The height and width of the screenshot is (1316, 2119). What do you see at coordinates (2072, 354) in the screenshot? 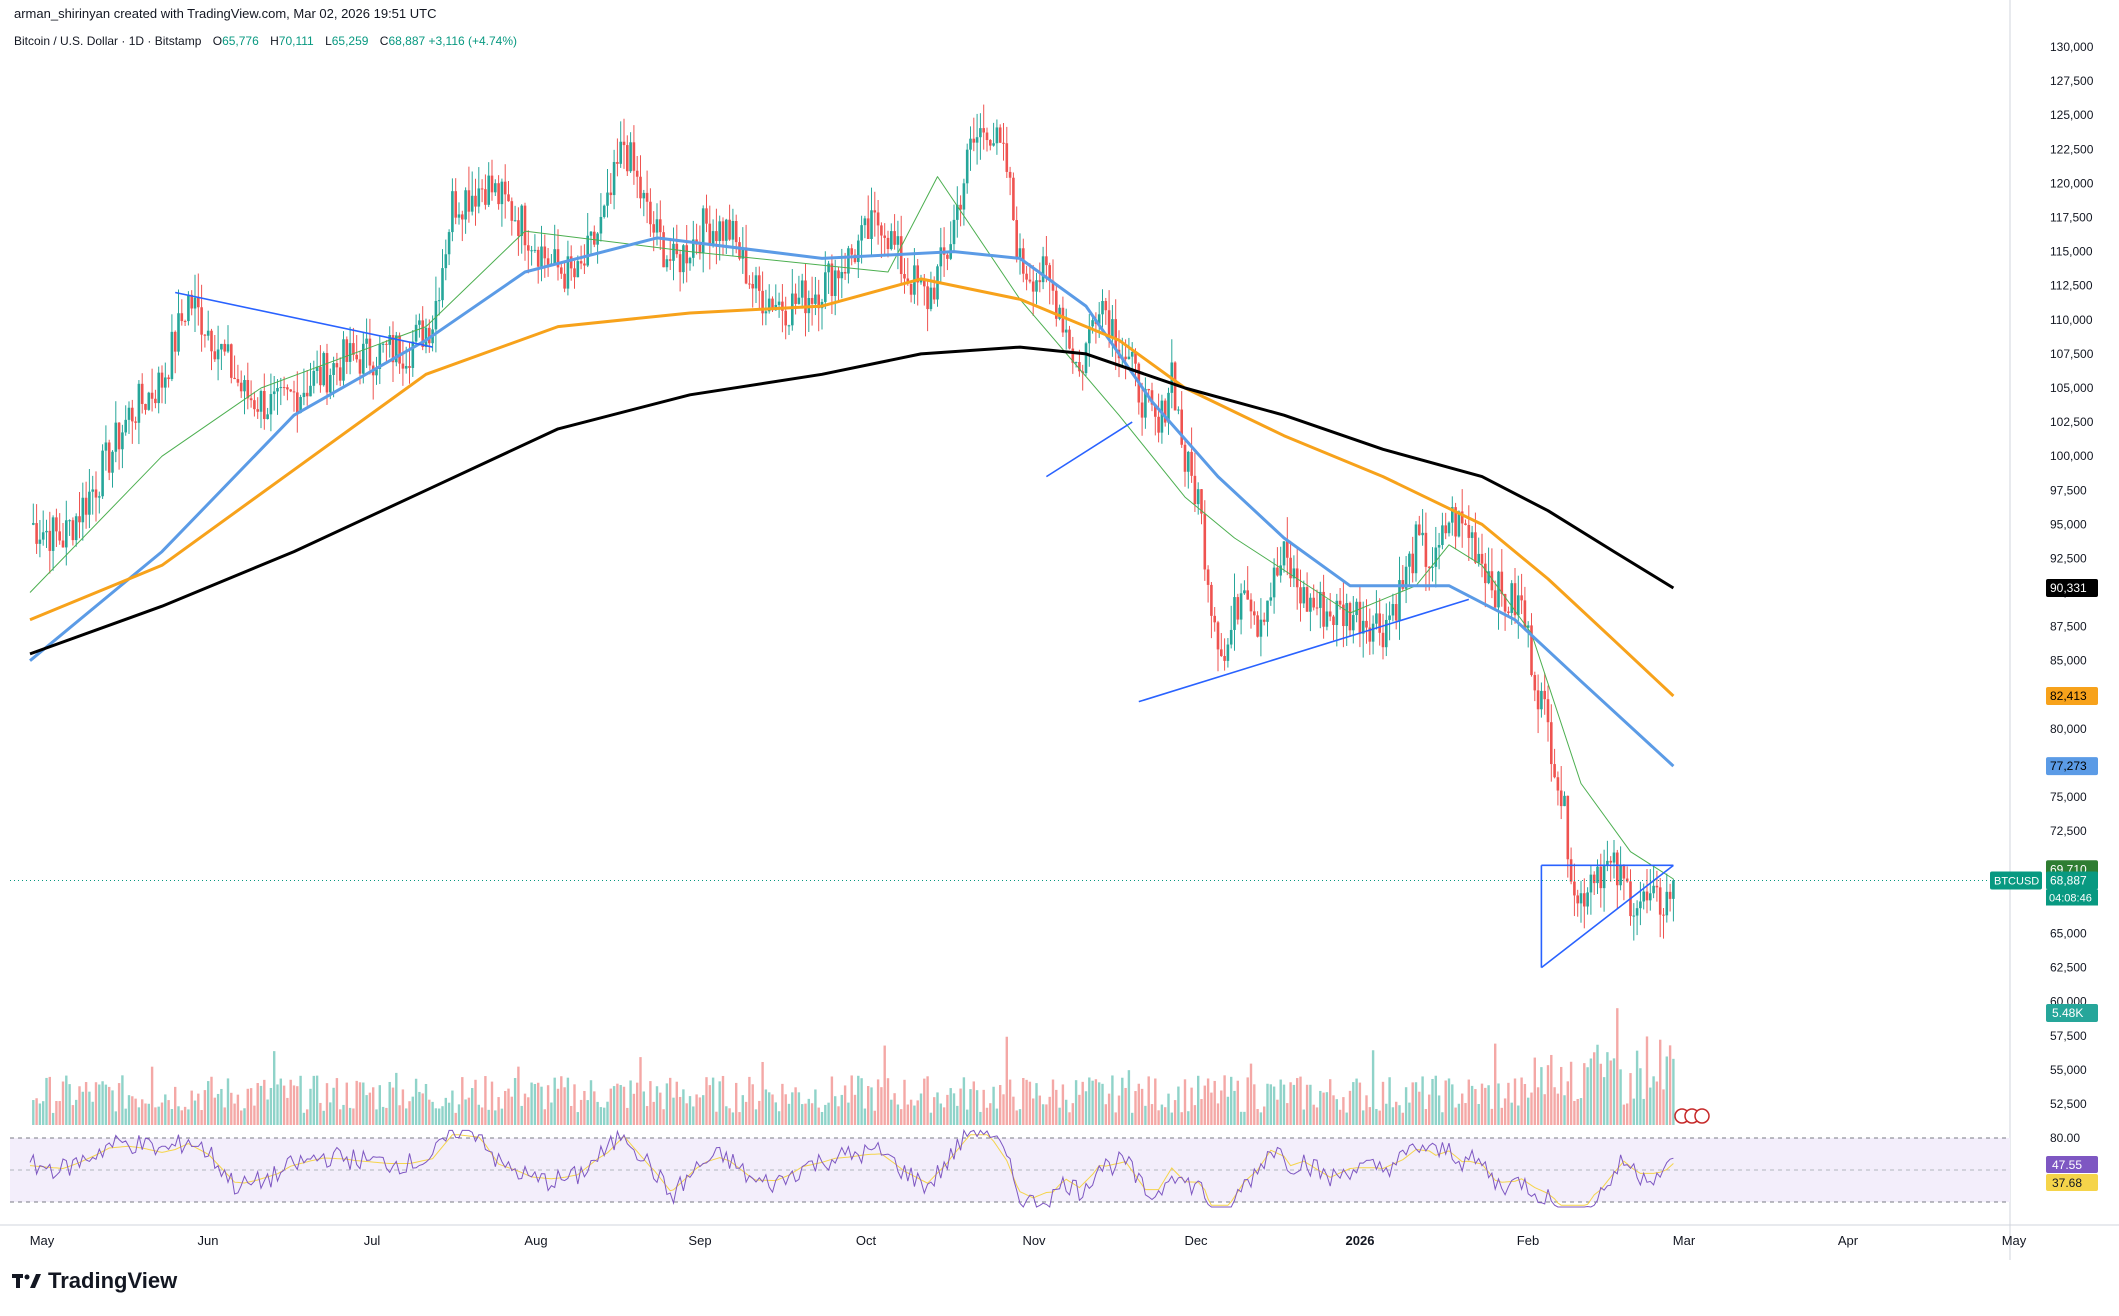
I see `y-tick-label: 107,500` at bounding box center [2072, 354].